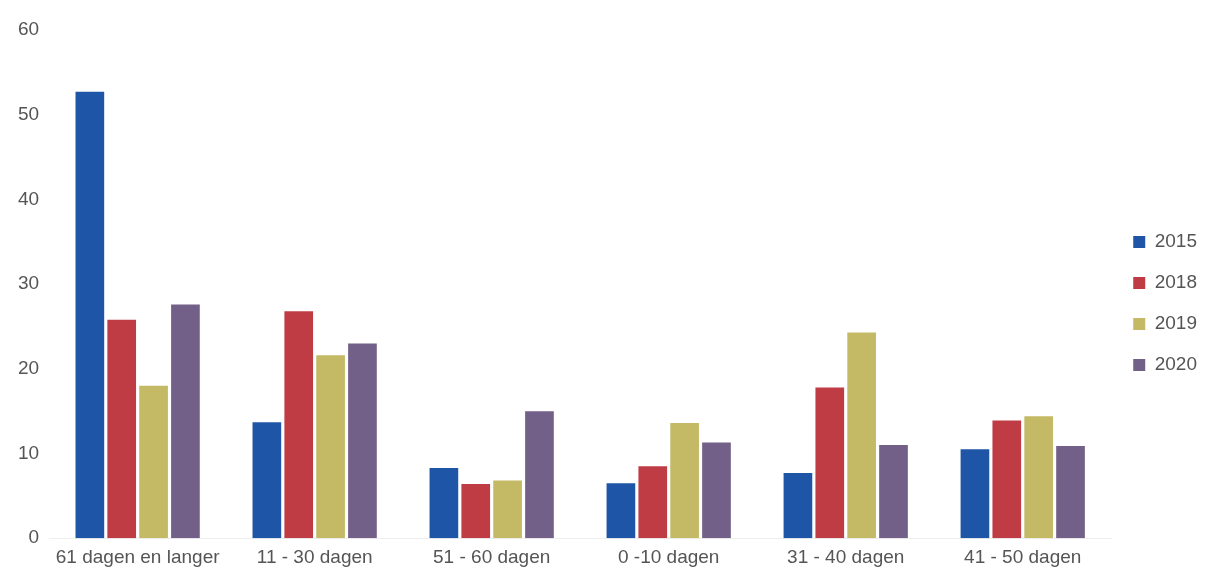  What do you see at coordinates (28, 29) in the screenshot?
I see `y-tick-label: 60` at bounding box center [28, 29].